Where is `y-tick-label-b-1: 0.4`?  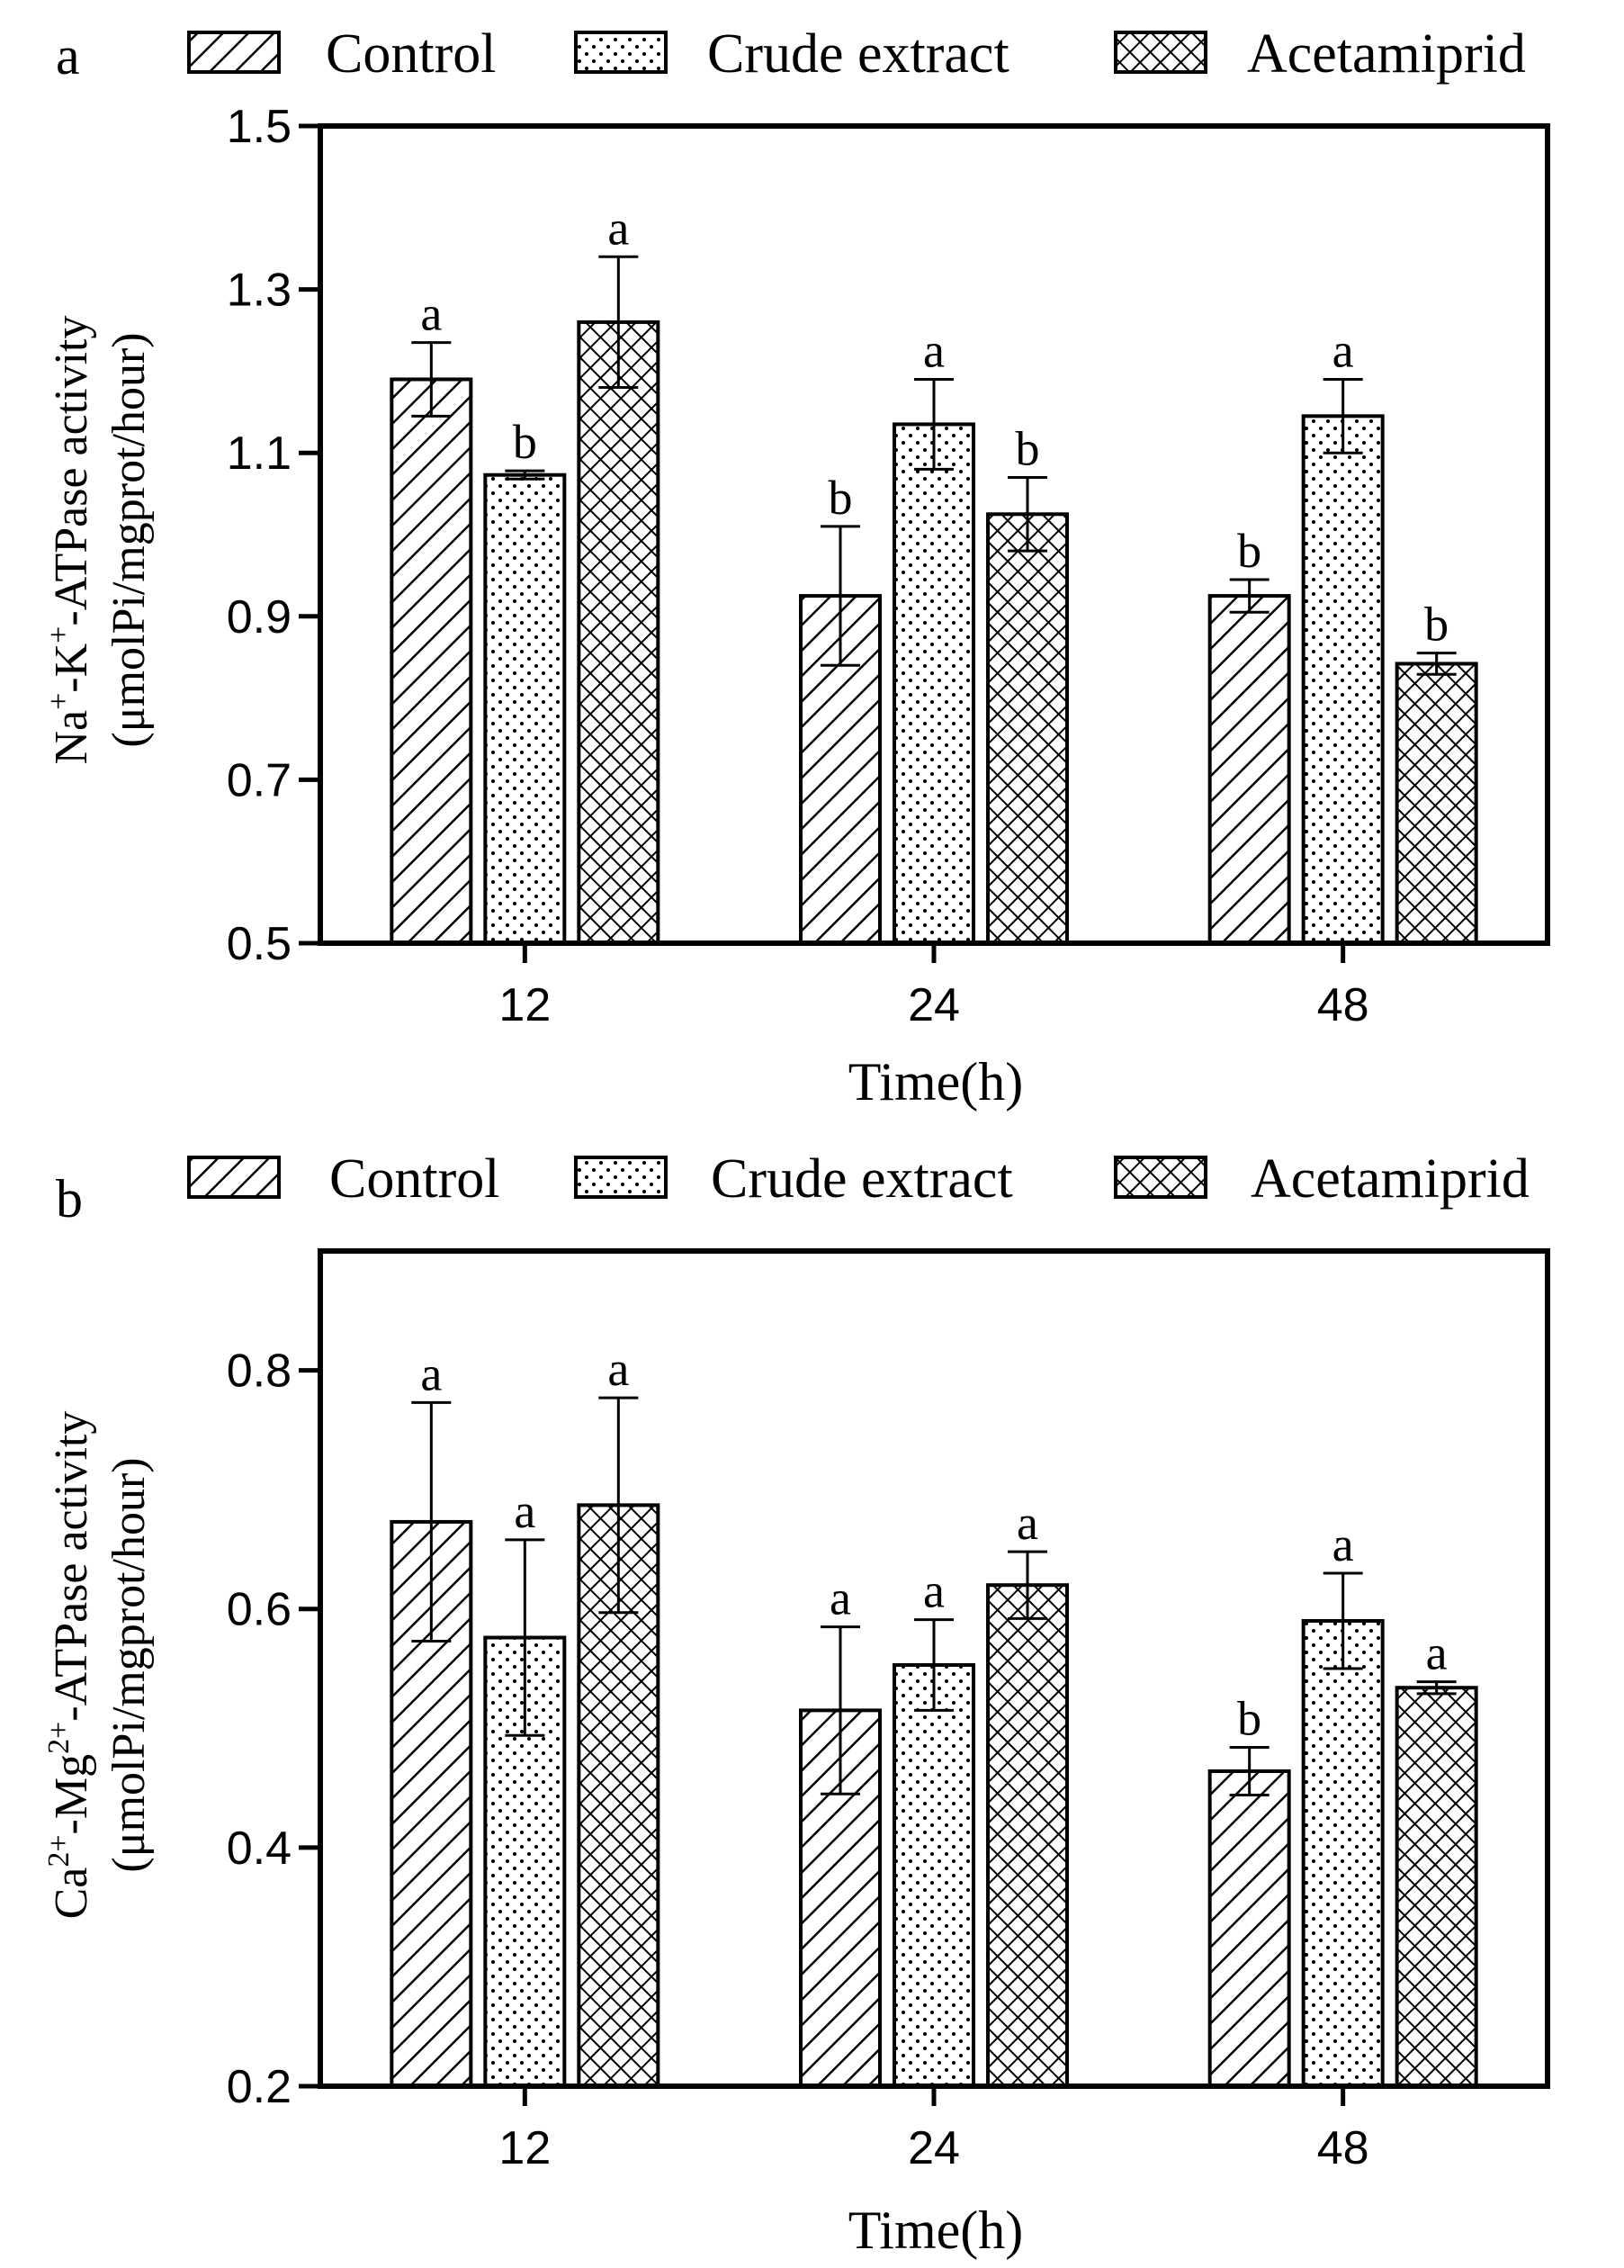 y-tick-label-b-1: 0.4 is located at coordinates (259, 1849).